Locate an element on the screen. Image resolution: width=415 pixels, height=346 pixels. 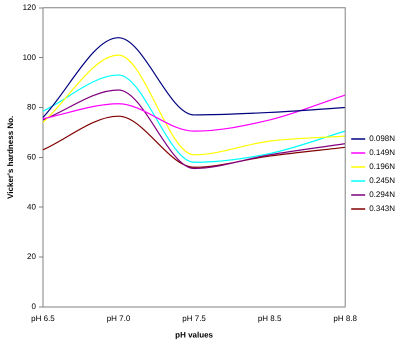
legend-label: 0.245N is located at coordinates (382, 181).